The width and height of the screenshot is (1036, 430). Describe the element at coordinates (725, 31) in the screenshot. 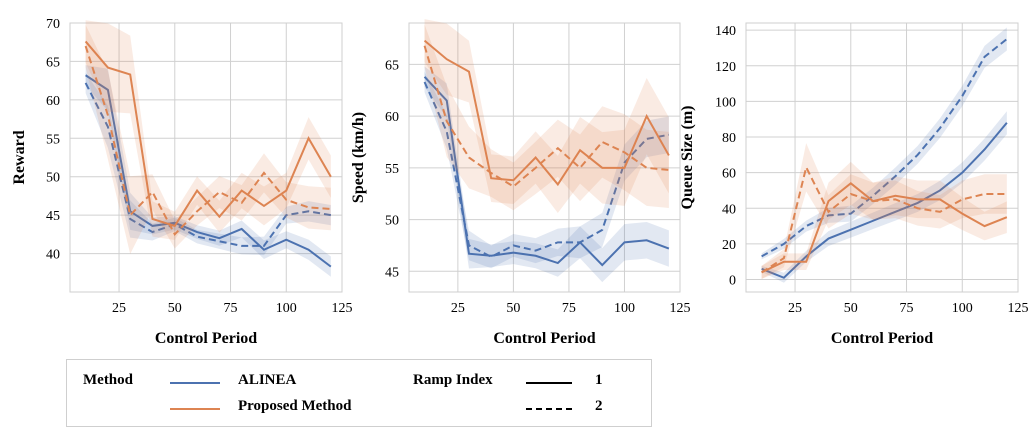

I see `y-tick-label: 140` at that location.